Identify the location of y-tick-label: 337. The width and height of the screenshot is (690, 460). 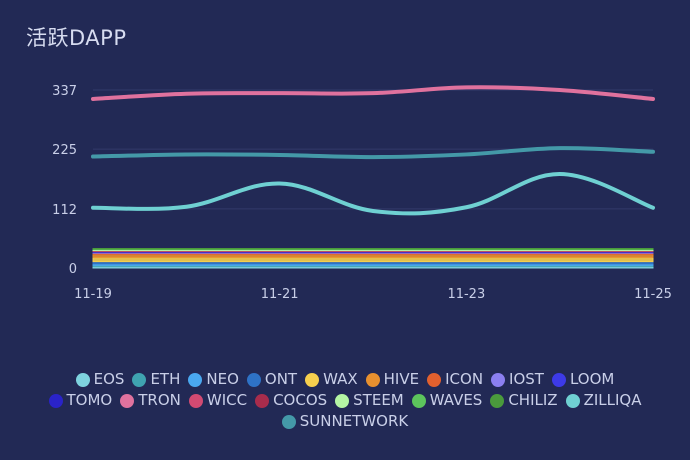
(64, 91).